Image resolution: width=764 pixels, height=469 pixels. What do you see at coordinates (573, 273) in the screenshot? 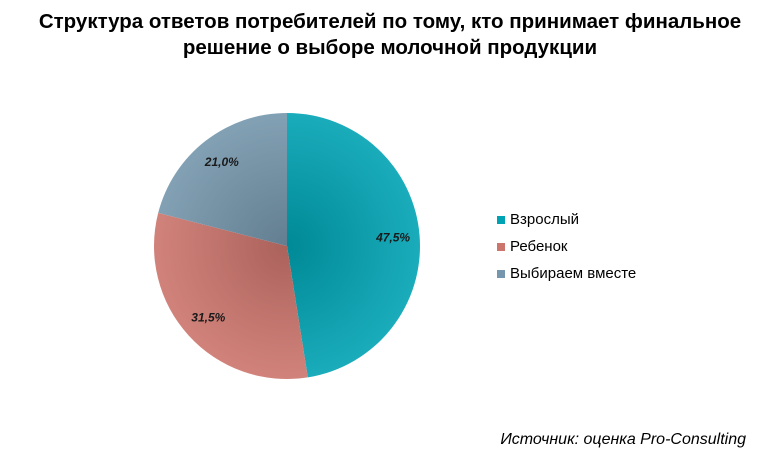
I see `legend-label-3: Выбираем вместе` at bounding box center [573, 273].